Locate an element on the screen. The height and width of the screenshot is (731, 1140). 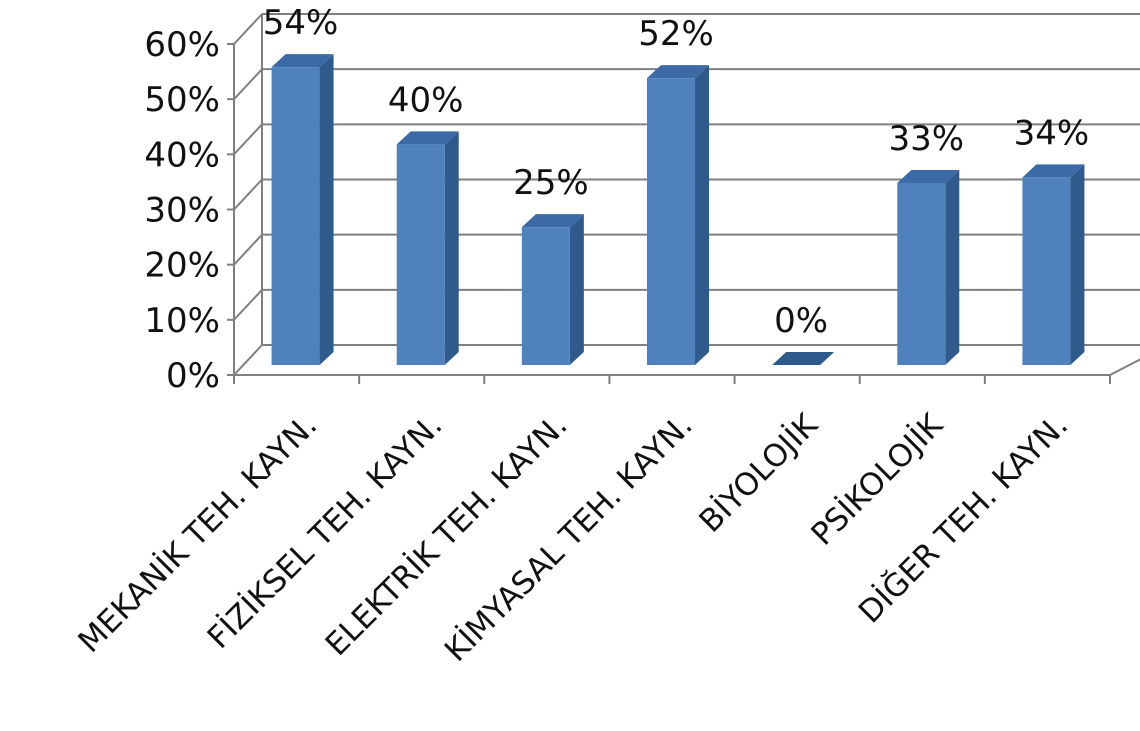
y-tick-label: 30% is located at coordinates (182, 211).